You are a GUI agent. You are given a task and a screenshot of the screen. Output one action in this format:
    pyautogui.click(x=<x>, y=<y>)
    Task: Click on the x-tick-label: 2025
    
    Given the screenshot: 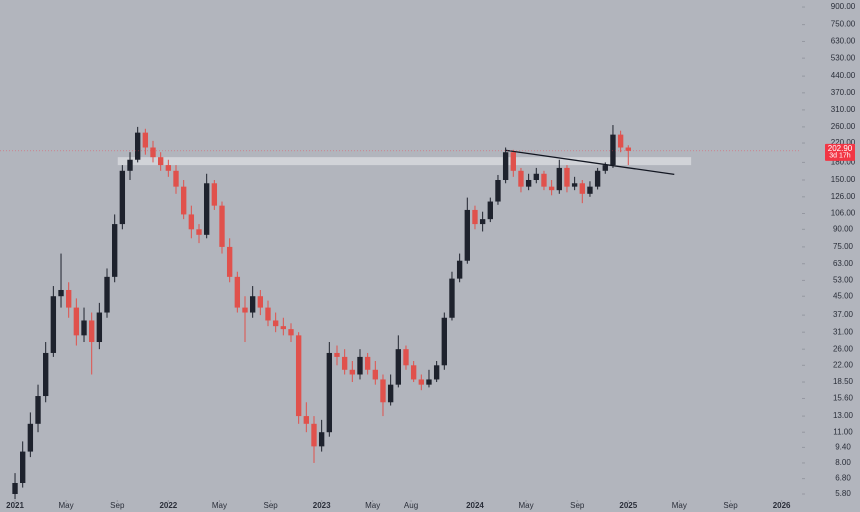 What is the action you would take?
    pyautogui.click(x=628, y=505)
    